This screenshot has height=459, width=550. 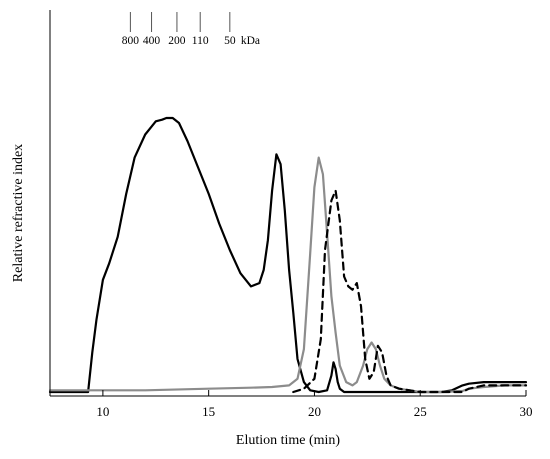 What do you see at coordinates (420, 411) in the screenshot?
I see `x-tick-label: 25` at bounding box center [420, 411].